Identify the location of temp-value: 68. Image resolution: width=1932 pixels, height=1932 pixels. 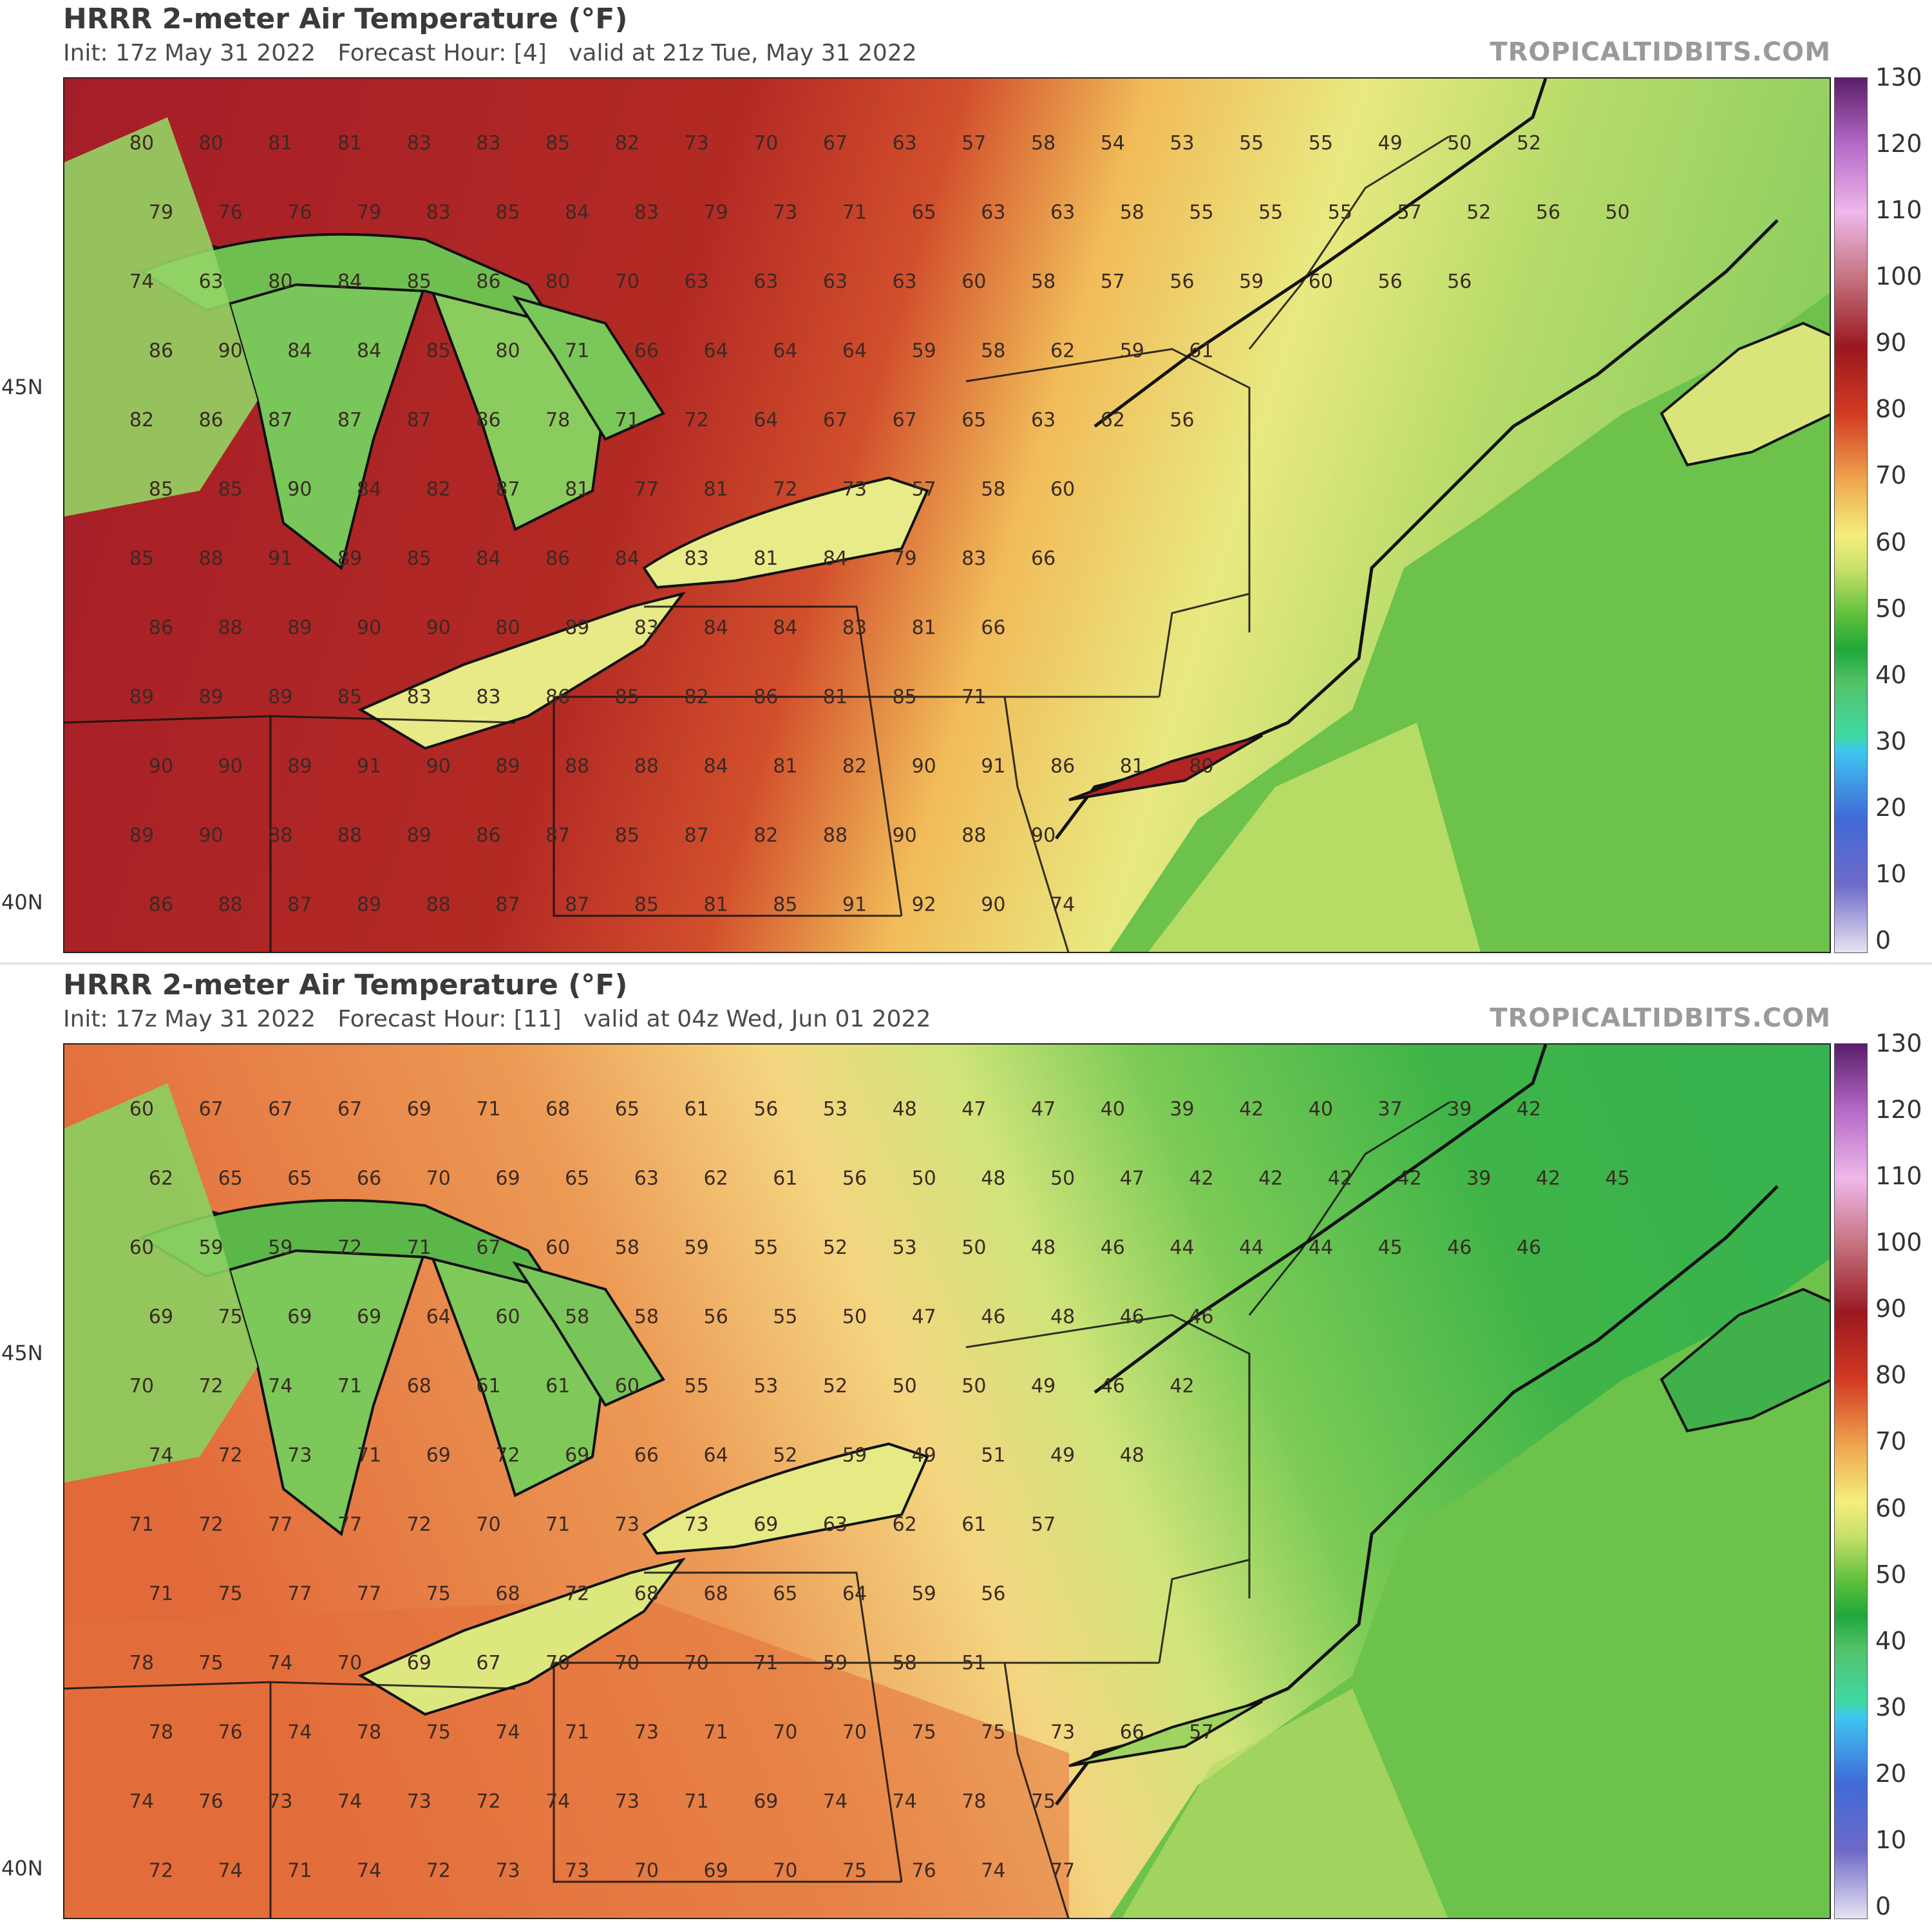
(419, 1386).